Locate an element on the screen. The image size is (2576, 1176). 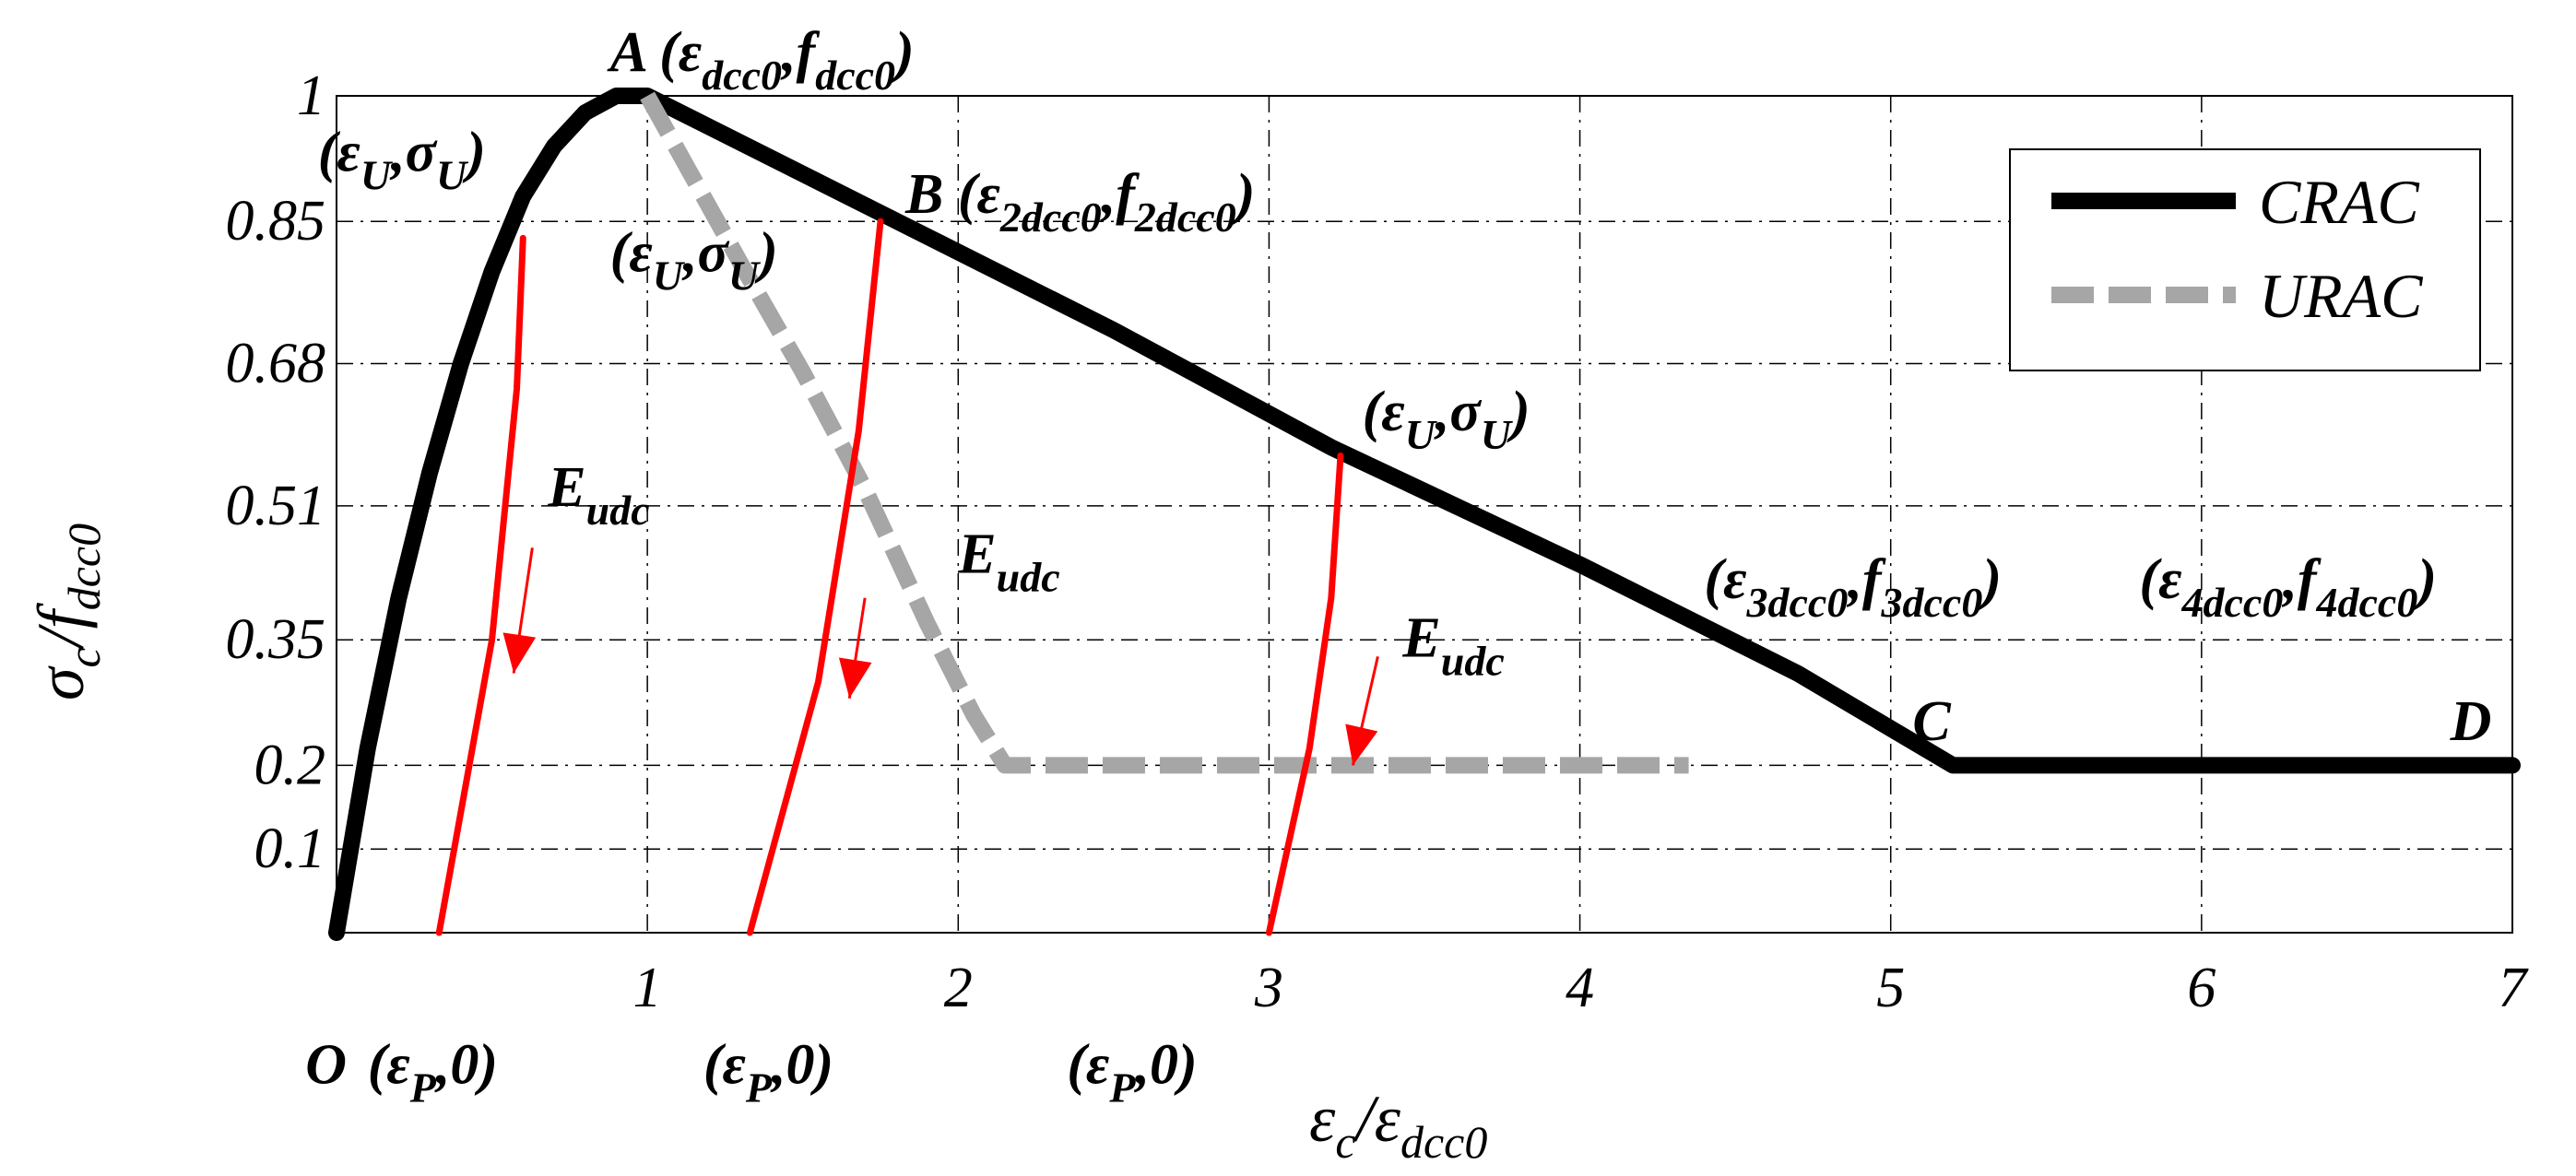
svg-text: σc/fdcc0 is located at coordinates (67, 611).